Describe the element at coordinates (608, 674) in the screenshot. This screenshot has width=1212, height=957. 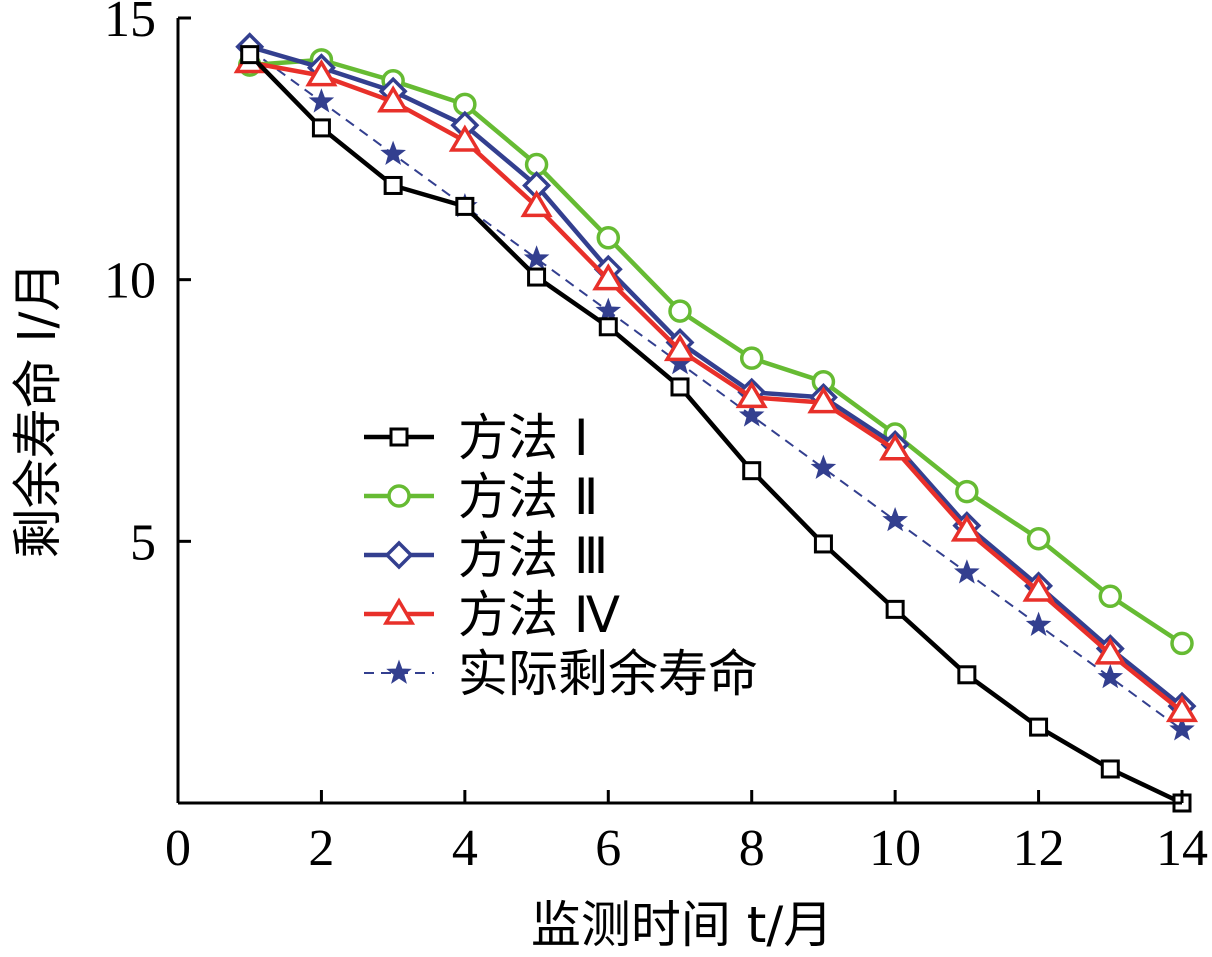
I see `legend-label: 实际剩余寿命` at that location.